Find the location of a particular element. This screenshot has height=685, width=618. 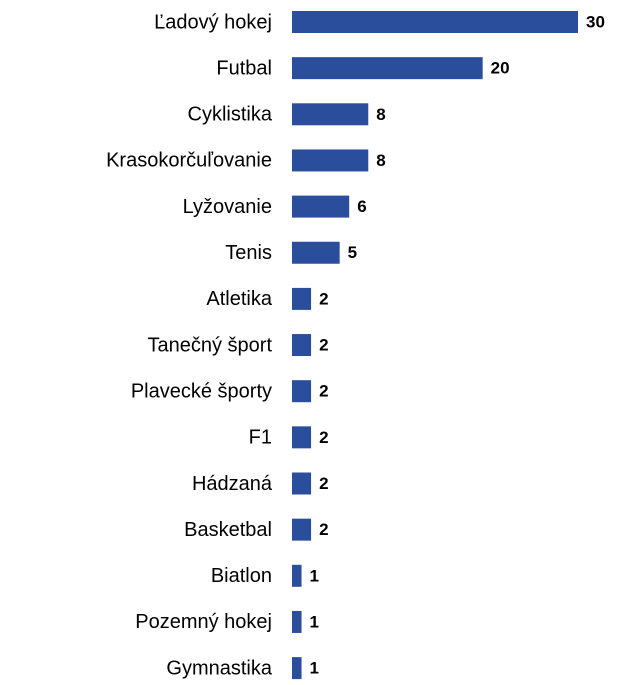

category-label: Hádzaná is located at coordinates (232, 484).